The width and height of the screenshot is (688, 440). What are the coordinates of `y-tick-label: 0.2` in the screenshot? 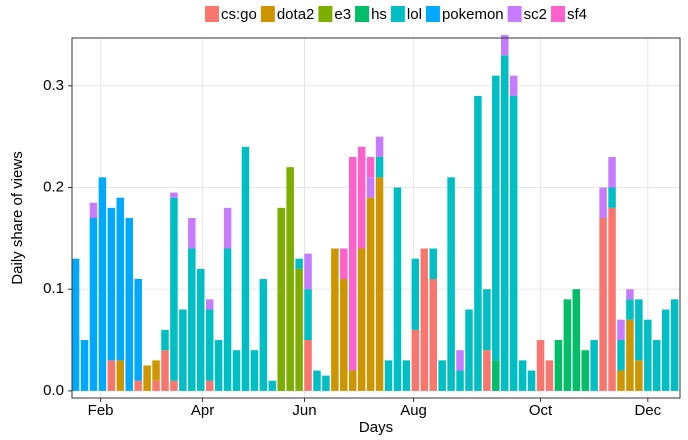 It's located at (53, 186).